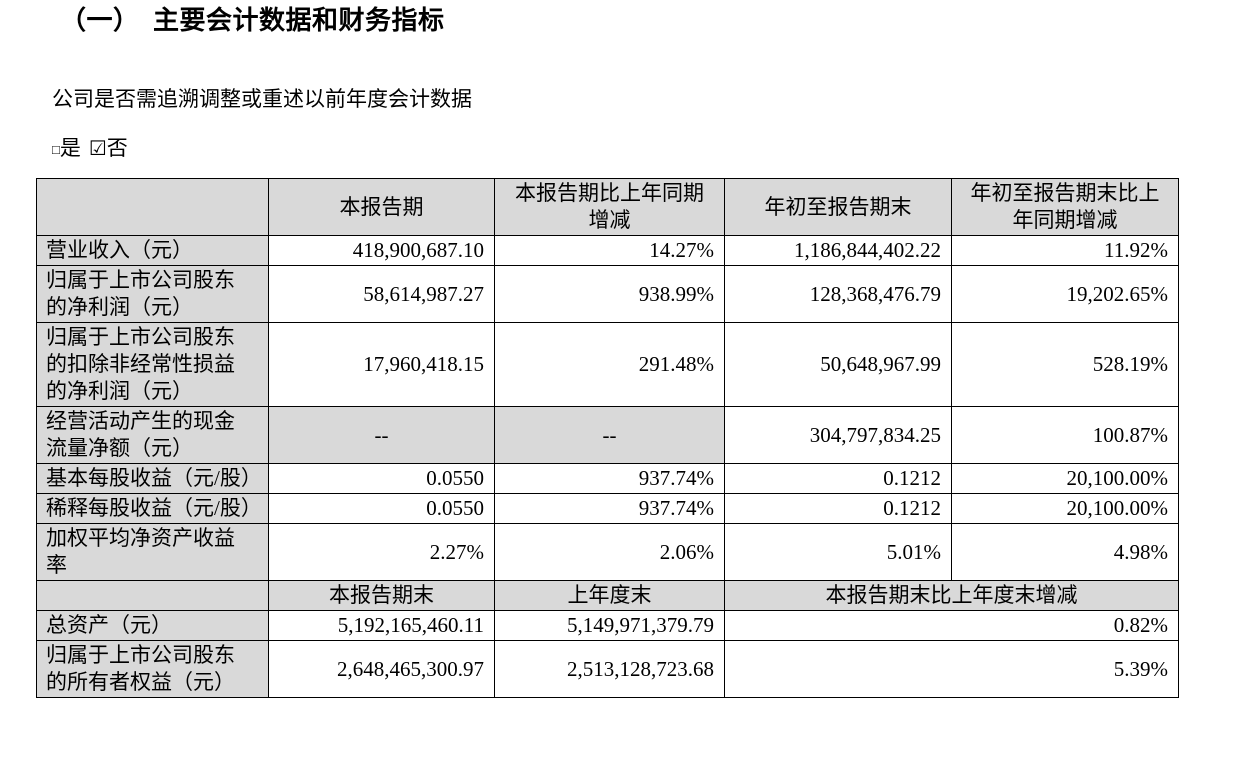 Image resolution: width=1238 pixels, height=778 pixels. Describe the element at coordinates (951, 595) in the screenshot. I see `subheader-change: 本报告期末比上年度末增减` at that location.